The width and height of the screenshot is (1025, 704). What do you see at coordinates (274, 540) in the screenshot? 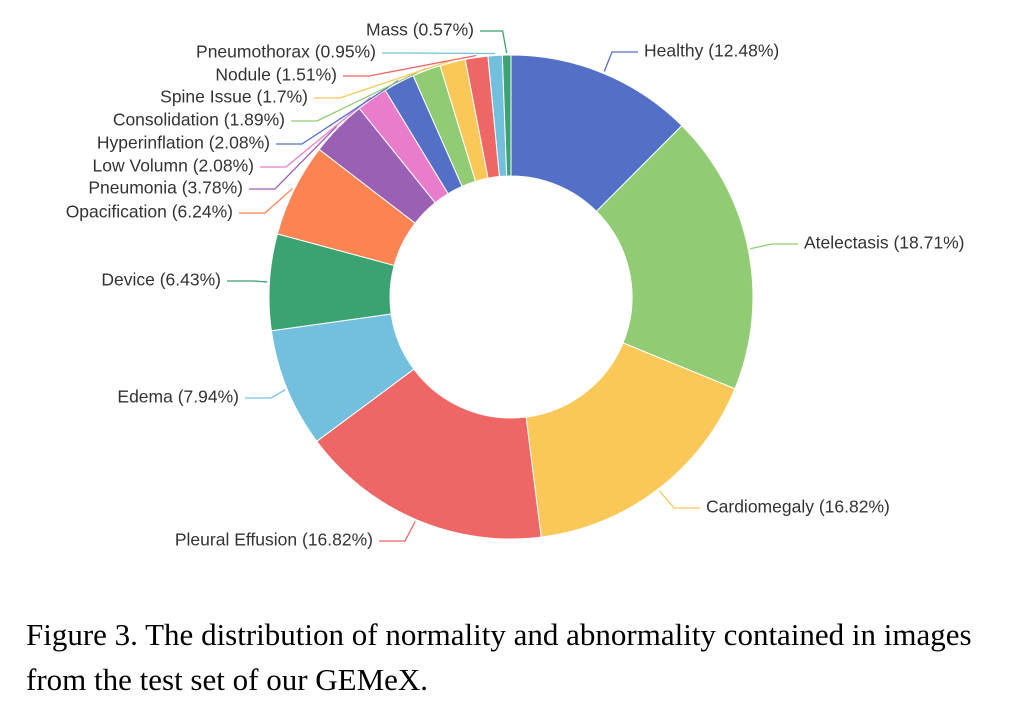
I see `slice-label-pleural-effusion: Pleural Effusion (16.82%)` at bounding box center [274, 540].